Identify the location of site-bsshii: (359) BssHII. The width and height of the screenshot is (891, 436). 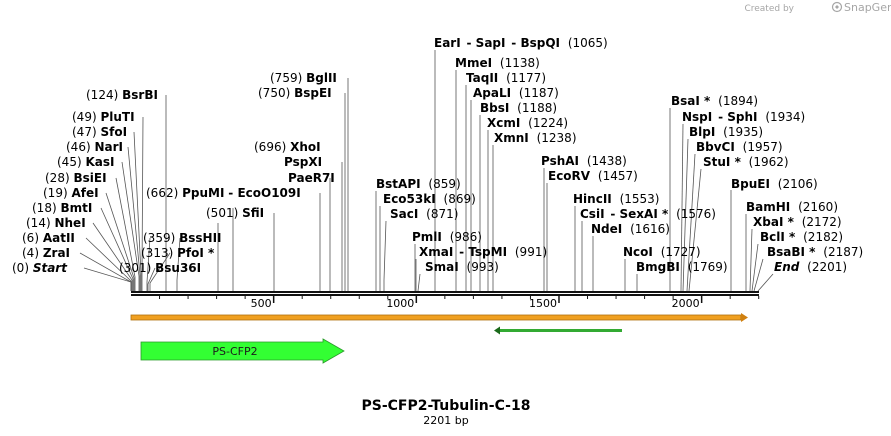
(182, 238).